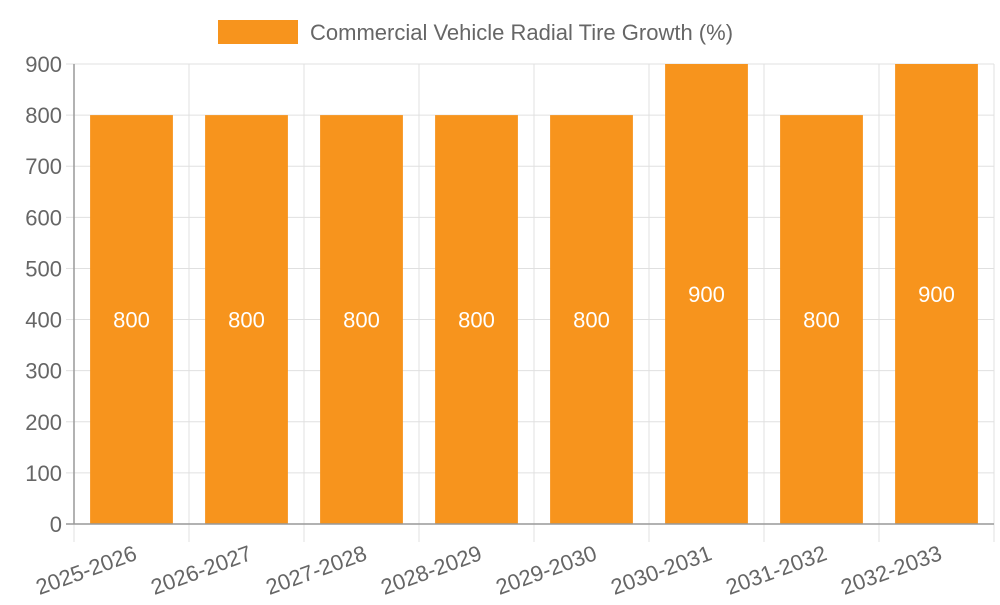 The height and width of the screenshot is (605, 1000). Describe the element at coordinates (43, 166) in the screenshot. I see `y-tick-label: 700` at that location.